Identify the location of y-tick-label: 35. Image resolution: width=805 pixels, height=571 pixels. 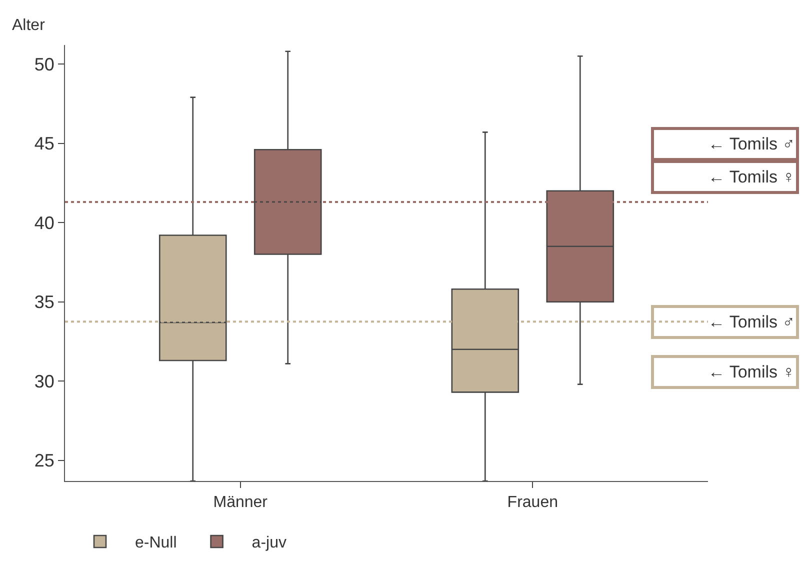
(44, 302).